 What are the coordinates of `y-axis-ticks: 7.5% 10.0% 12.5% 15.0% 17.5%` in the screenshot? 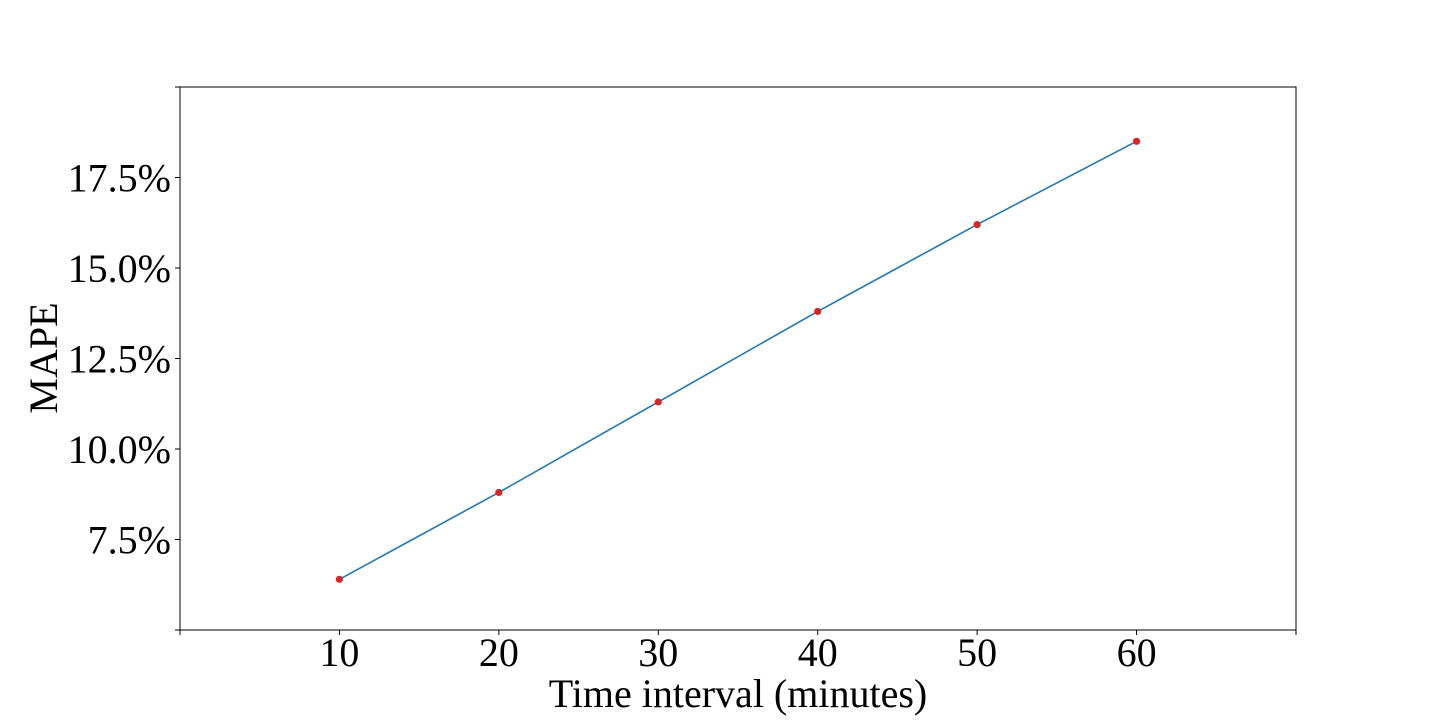 It's located at (124, 358).